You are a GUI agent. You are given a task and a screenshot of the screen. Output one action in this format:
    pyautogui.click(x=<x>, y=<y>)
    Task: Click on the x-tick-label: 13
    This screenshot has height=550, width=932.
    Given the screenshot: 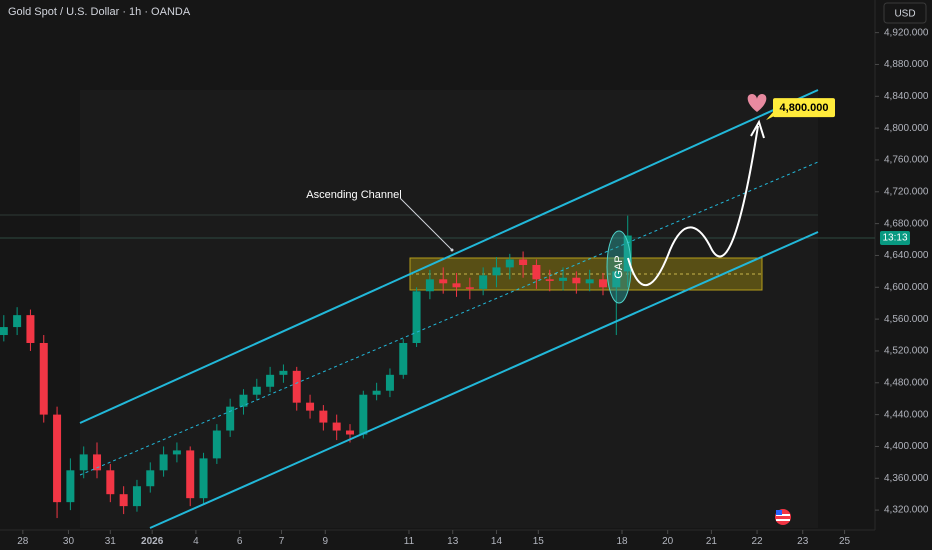 What is the action you would take?
    pyautogui.click(x=453, y=541)
    